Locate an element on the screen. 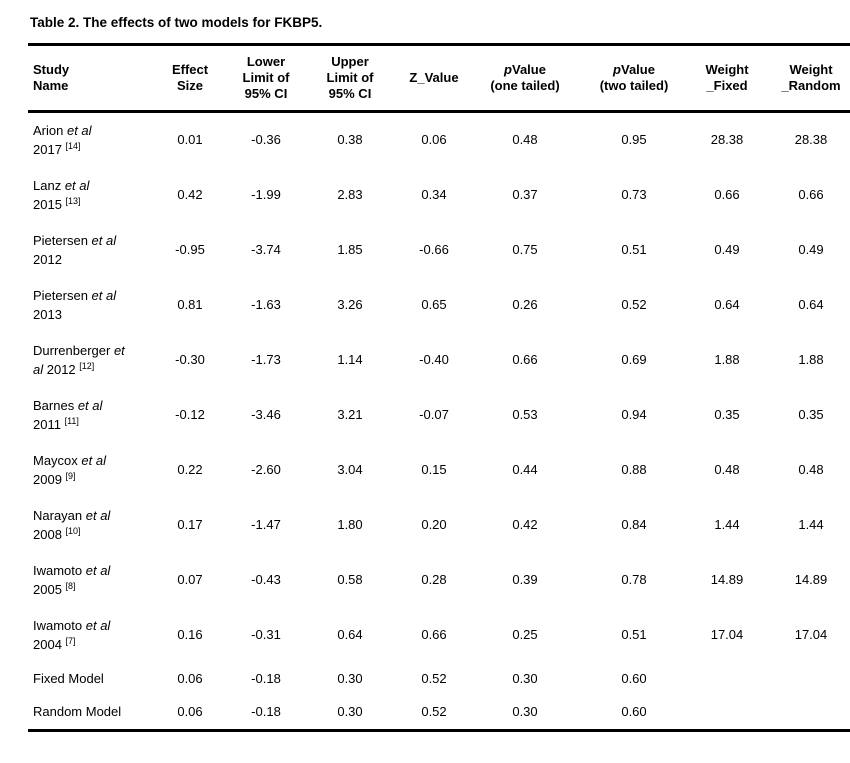 The height and width of the screenshot is (763, 850). study-name-cell: Durrenberger et al 2012 [12] is located at coordinates (91, 360).